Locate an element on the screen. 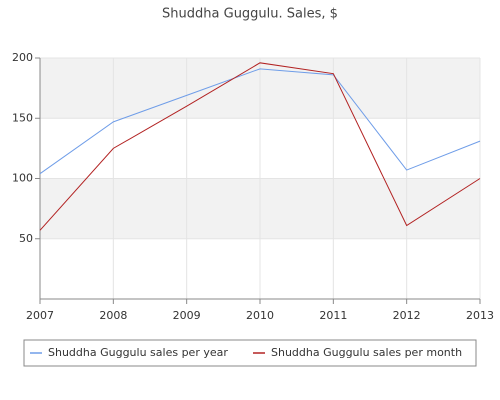  x-tick-label: 2008 is located at coordinates (113, 315).